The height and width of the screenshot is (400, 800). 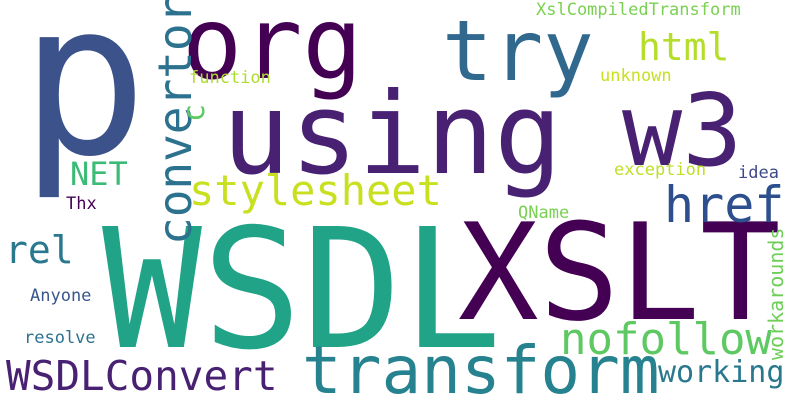 What do you see at coordinates (543, 213) in the screenshot?
I see `word-qname: QName` at bounding box center [543, 213].